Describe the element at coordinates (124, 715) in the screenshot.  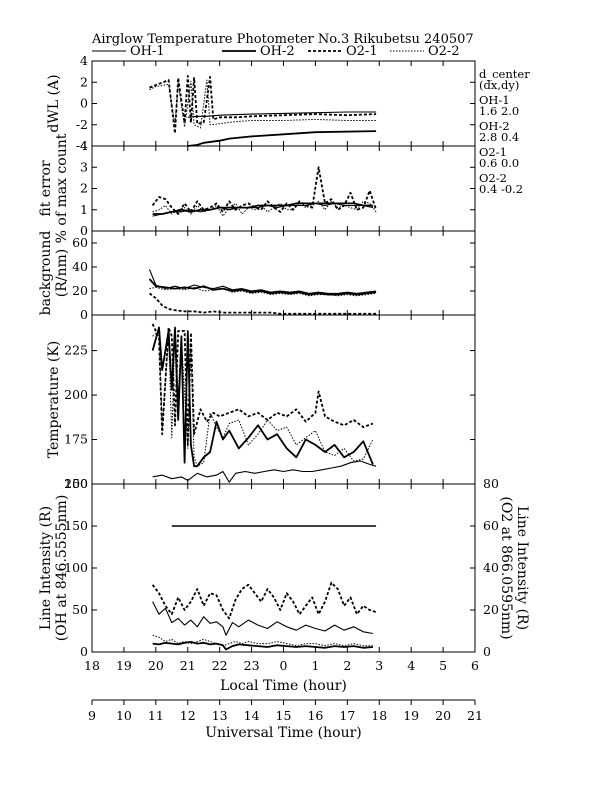
I see `ut-tick-label: 10` at that location.